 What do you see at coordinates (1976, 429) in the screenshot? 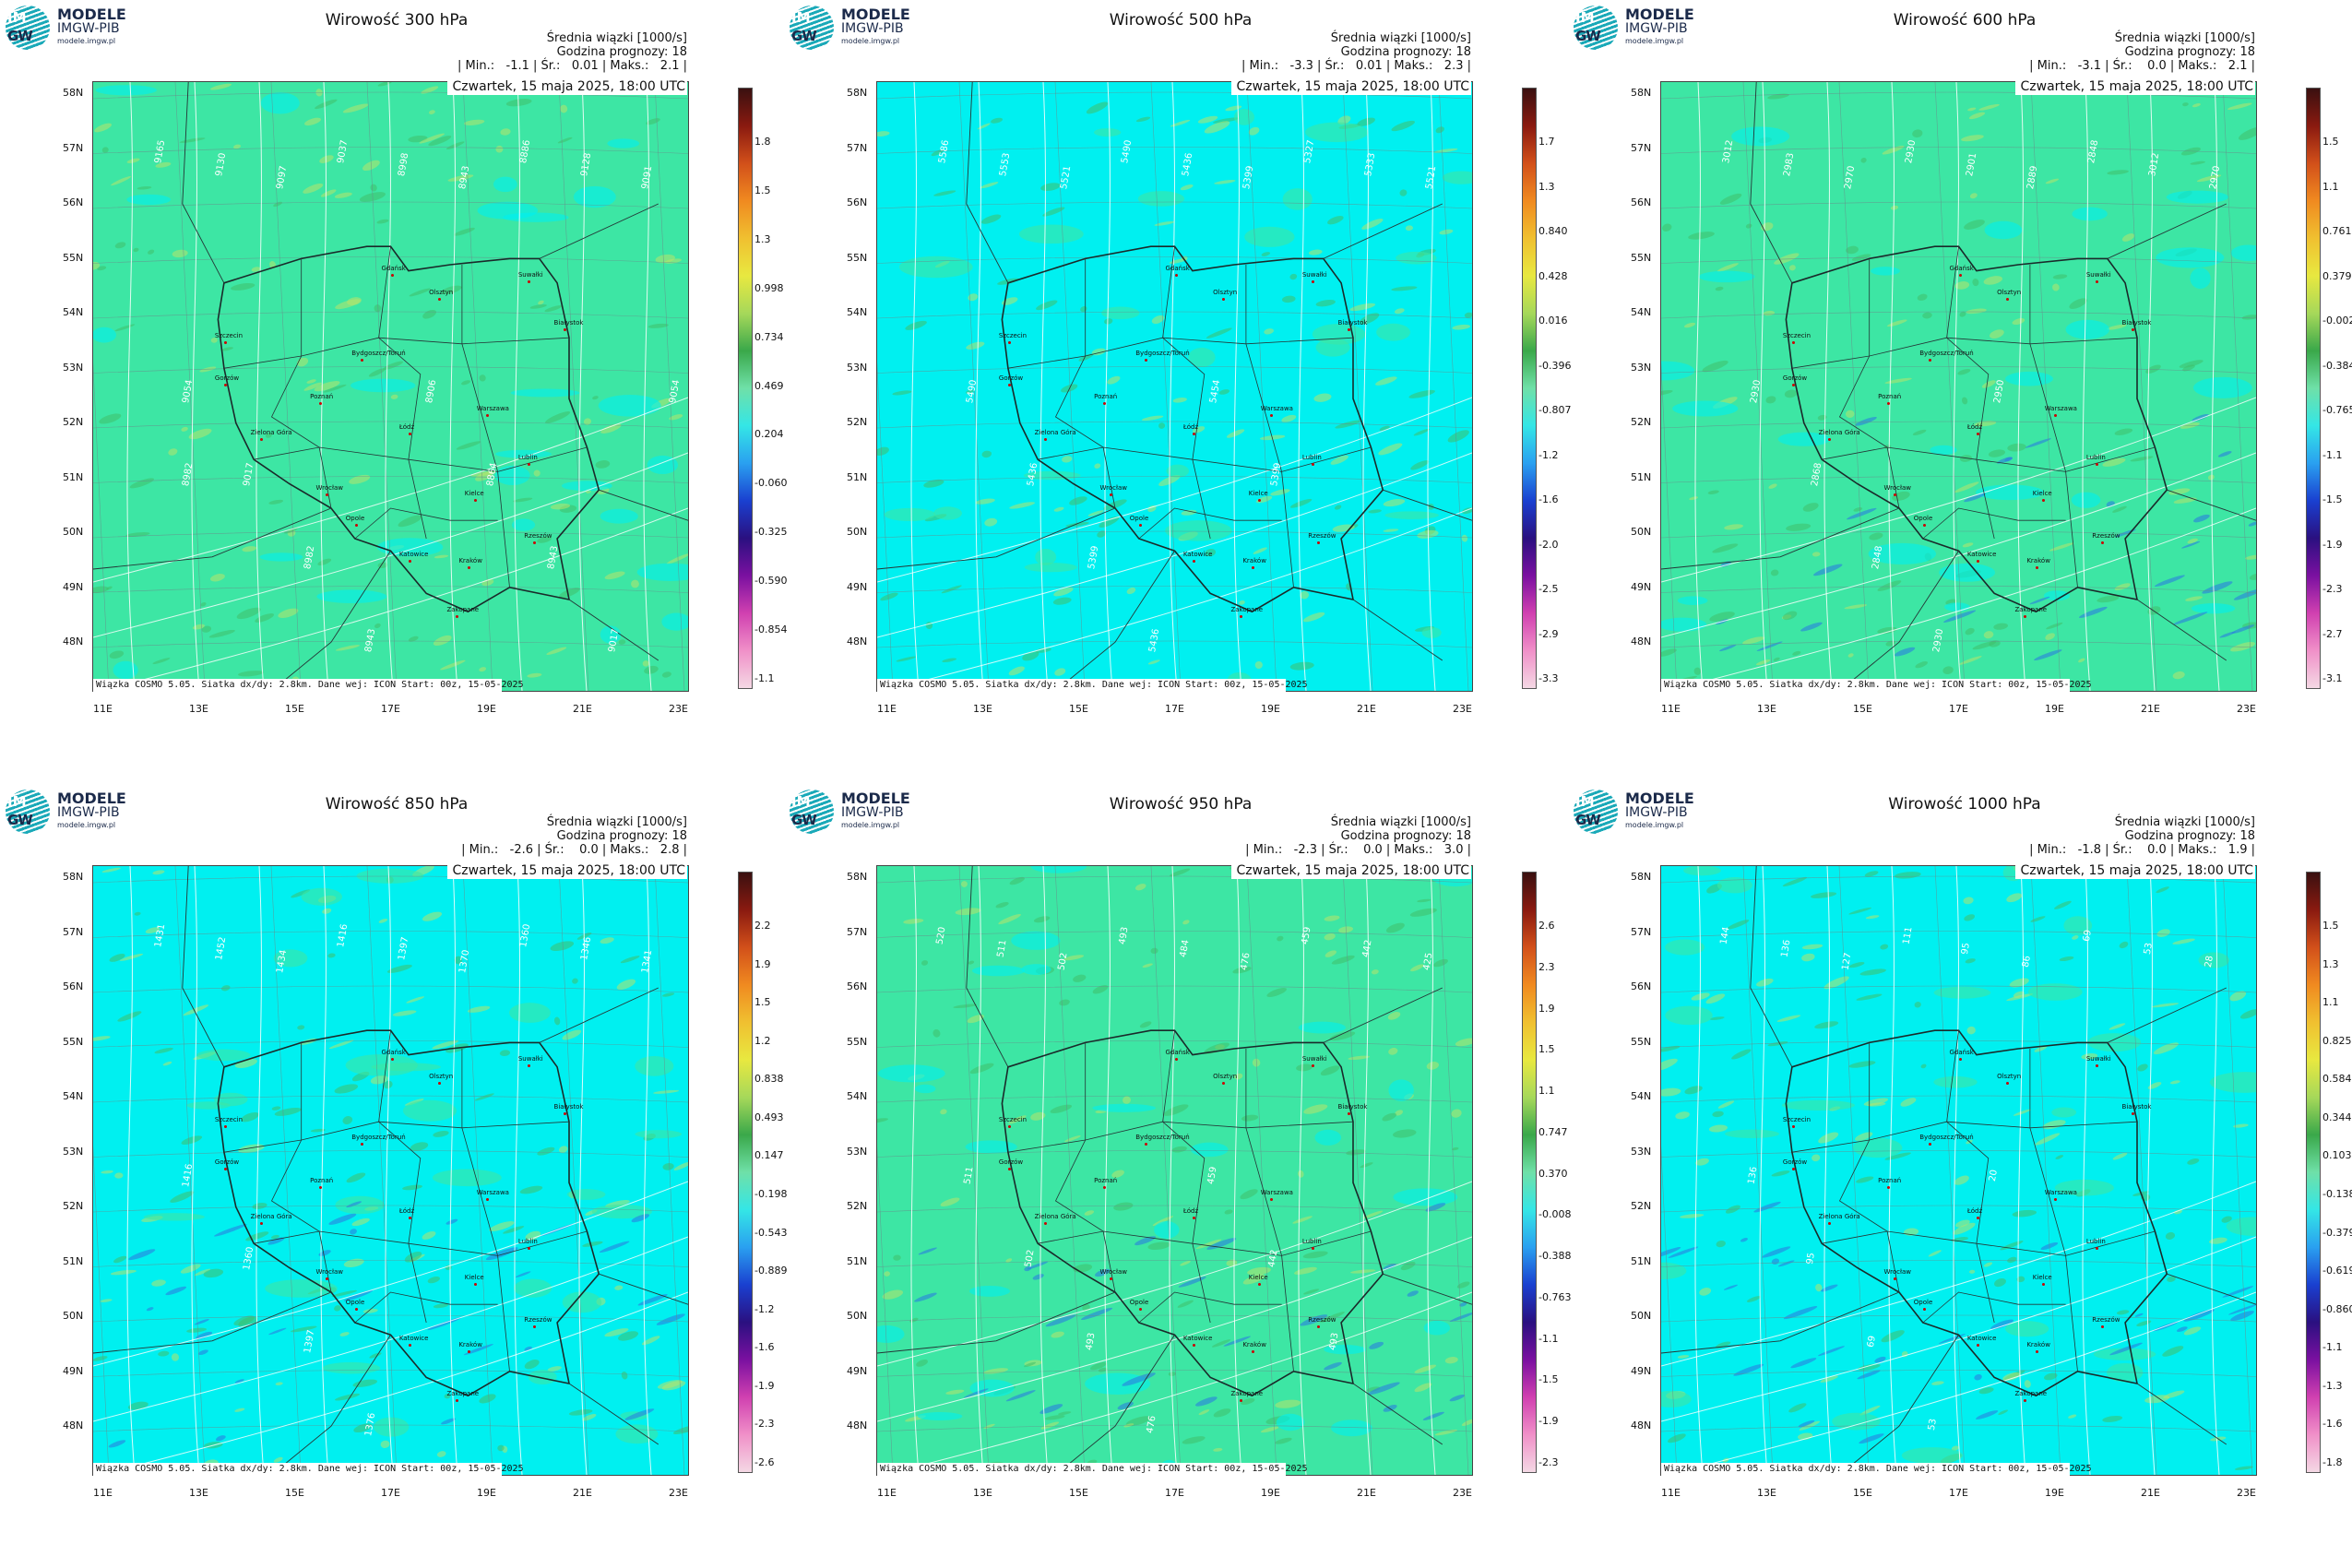
I see `poland-border` at bounding box center [1976, 429].